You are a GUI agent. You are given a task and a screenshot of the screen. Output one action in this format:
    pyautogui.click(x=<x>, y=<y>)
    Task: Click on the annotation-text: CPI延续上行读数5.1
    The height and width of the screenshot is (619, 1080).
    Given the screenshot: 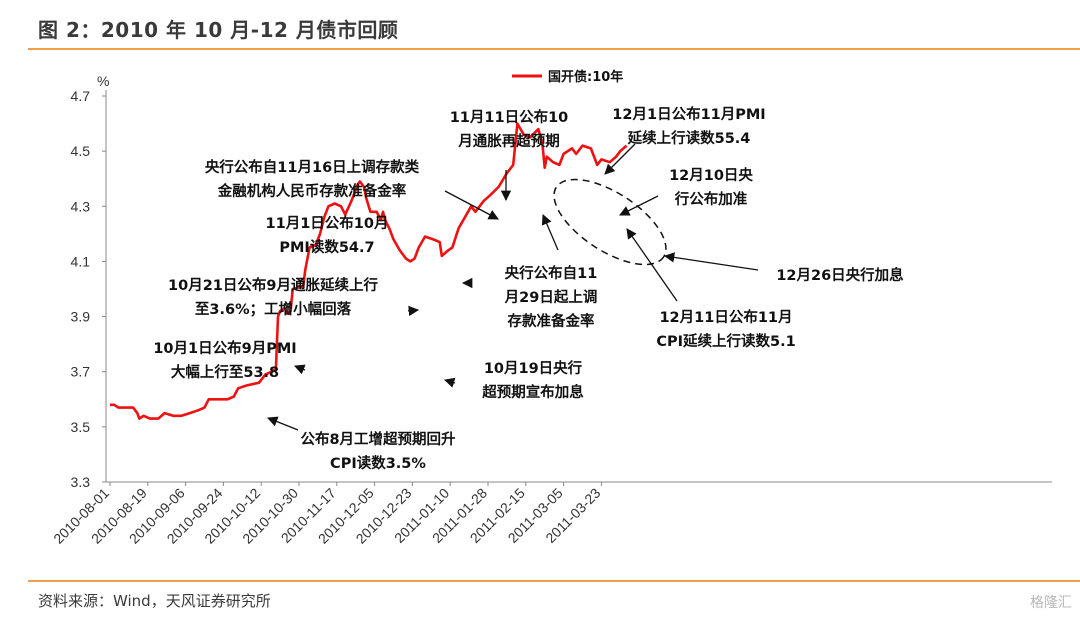 What is the action you would take?
    pyautogui.click(x=725, y=341)
    